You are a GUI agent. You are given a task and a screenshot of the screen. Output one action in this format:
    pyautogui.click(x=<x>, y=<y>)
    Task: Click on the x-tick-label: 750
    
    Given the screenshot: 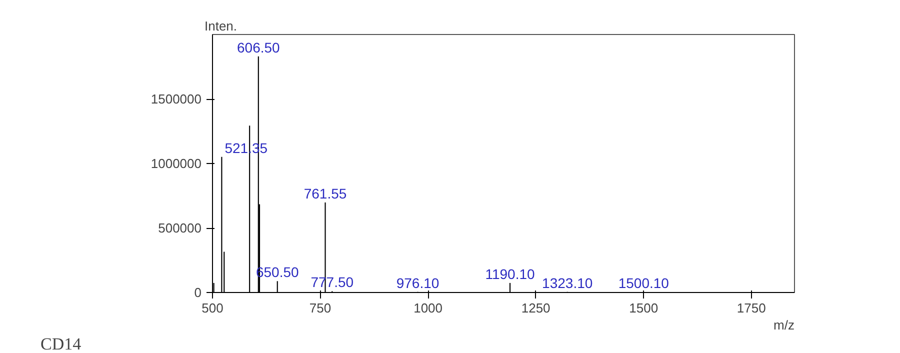 What is the action you would take?
    pyautogui.click(x=320, y=308)
    